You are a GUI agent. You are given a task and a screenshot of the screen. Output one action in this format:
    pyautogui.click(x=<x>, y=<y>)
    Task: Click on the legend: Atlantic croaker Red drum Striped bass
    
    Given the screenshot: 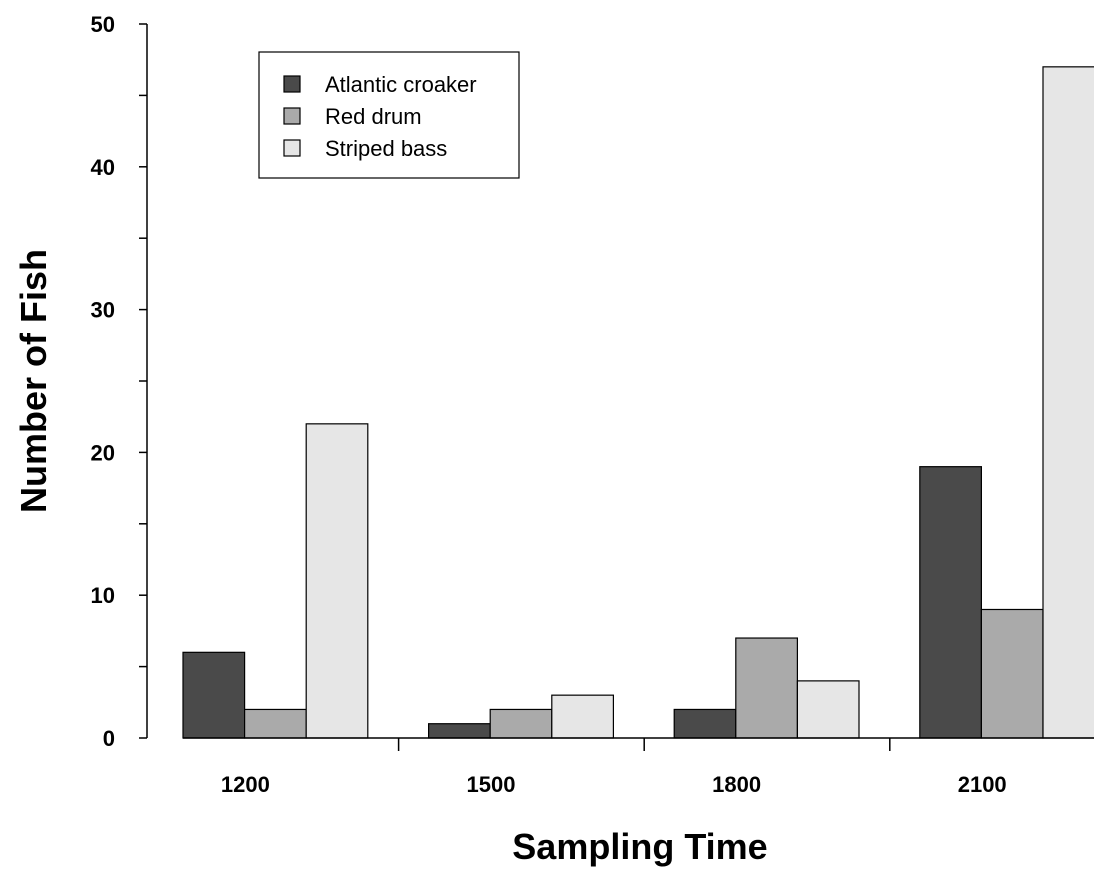 What is the action you would take?
    pyautogui.click(x=389, y=115)
    